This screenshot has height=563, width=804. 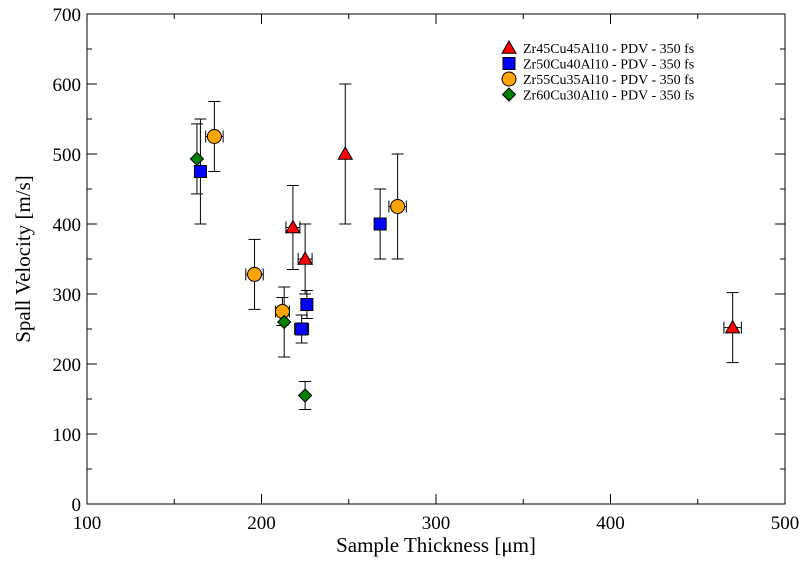 I want to click on data-point-s0-p0, so click(x=293, y=226).